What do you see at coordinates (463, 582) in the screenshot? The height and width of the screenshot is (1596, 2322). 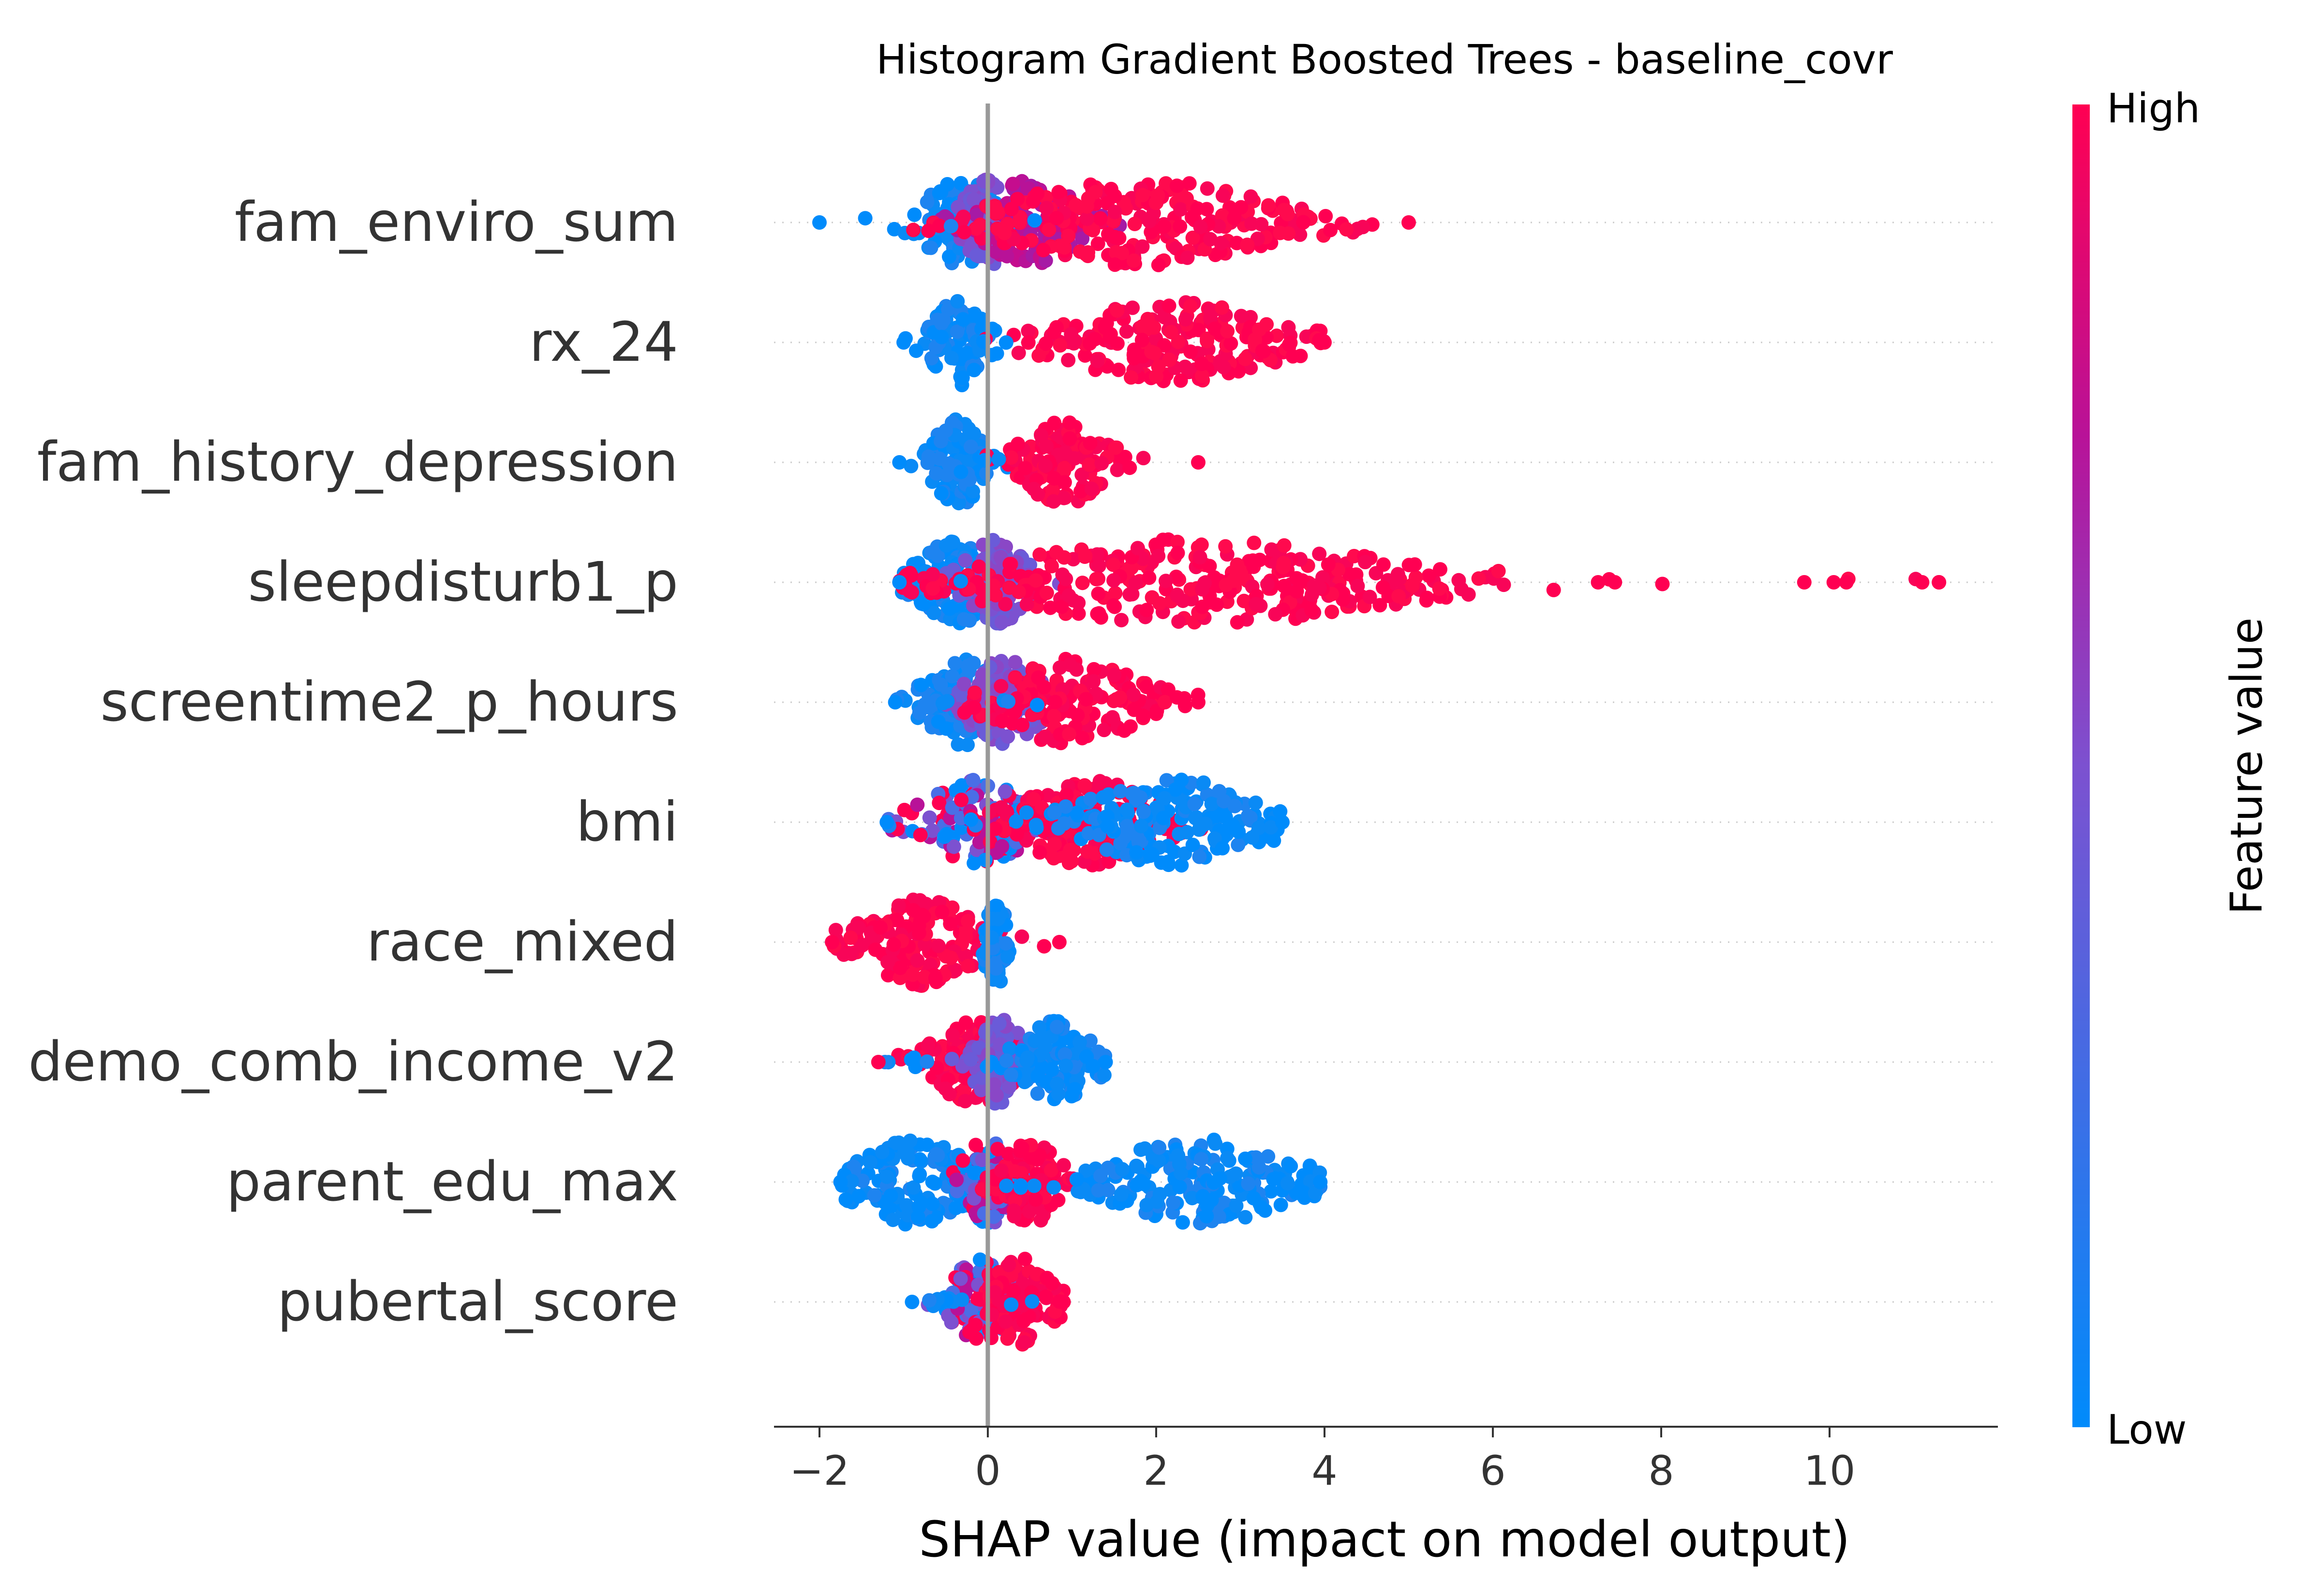 I see `feature-label: sleepdisturb1_p` at bounding box center [463, 582].